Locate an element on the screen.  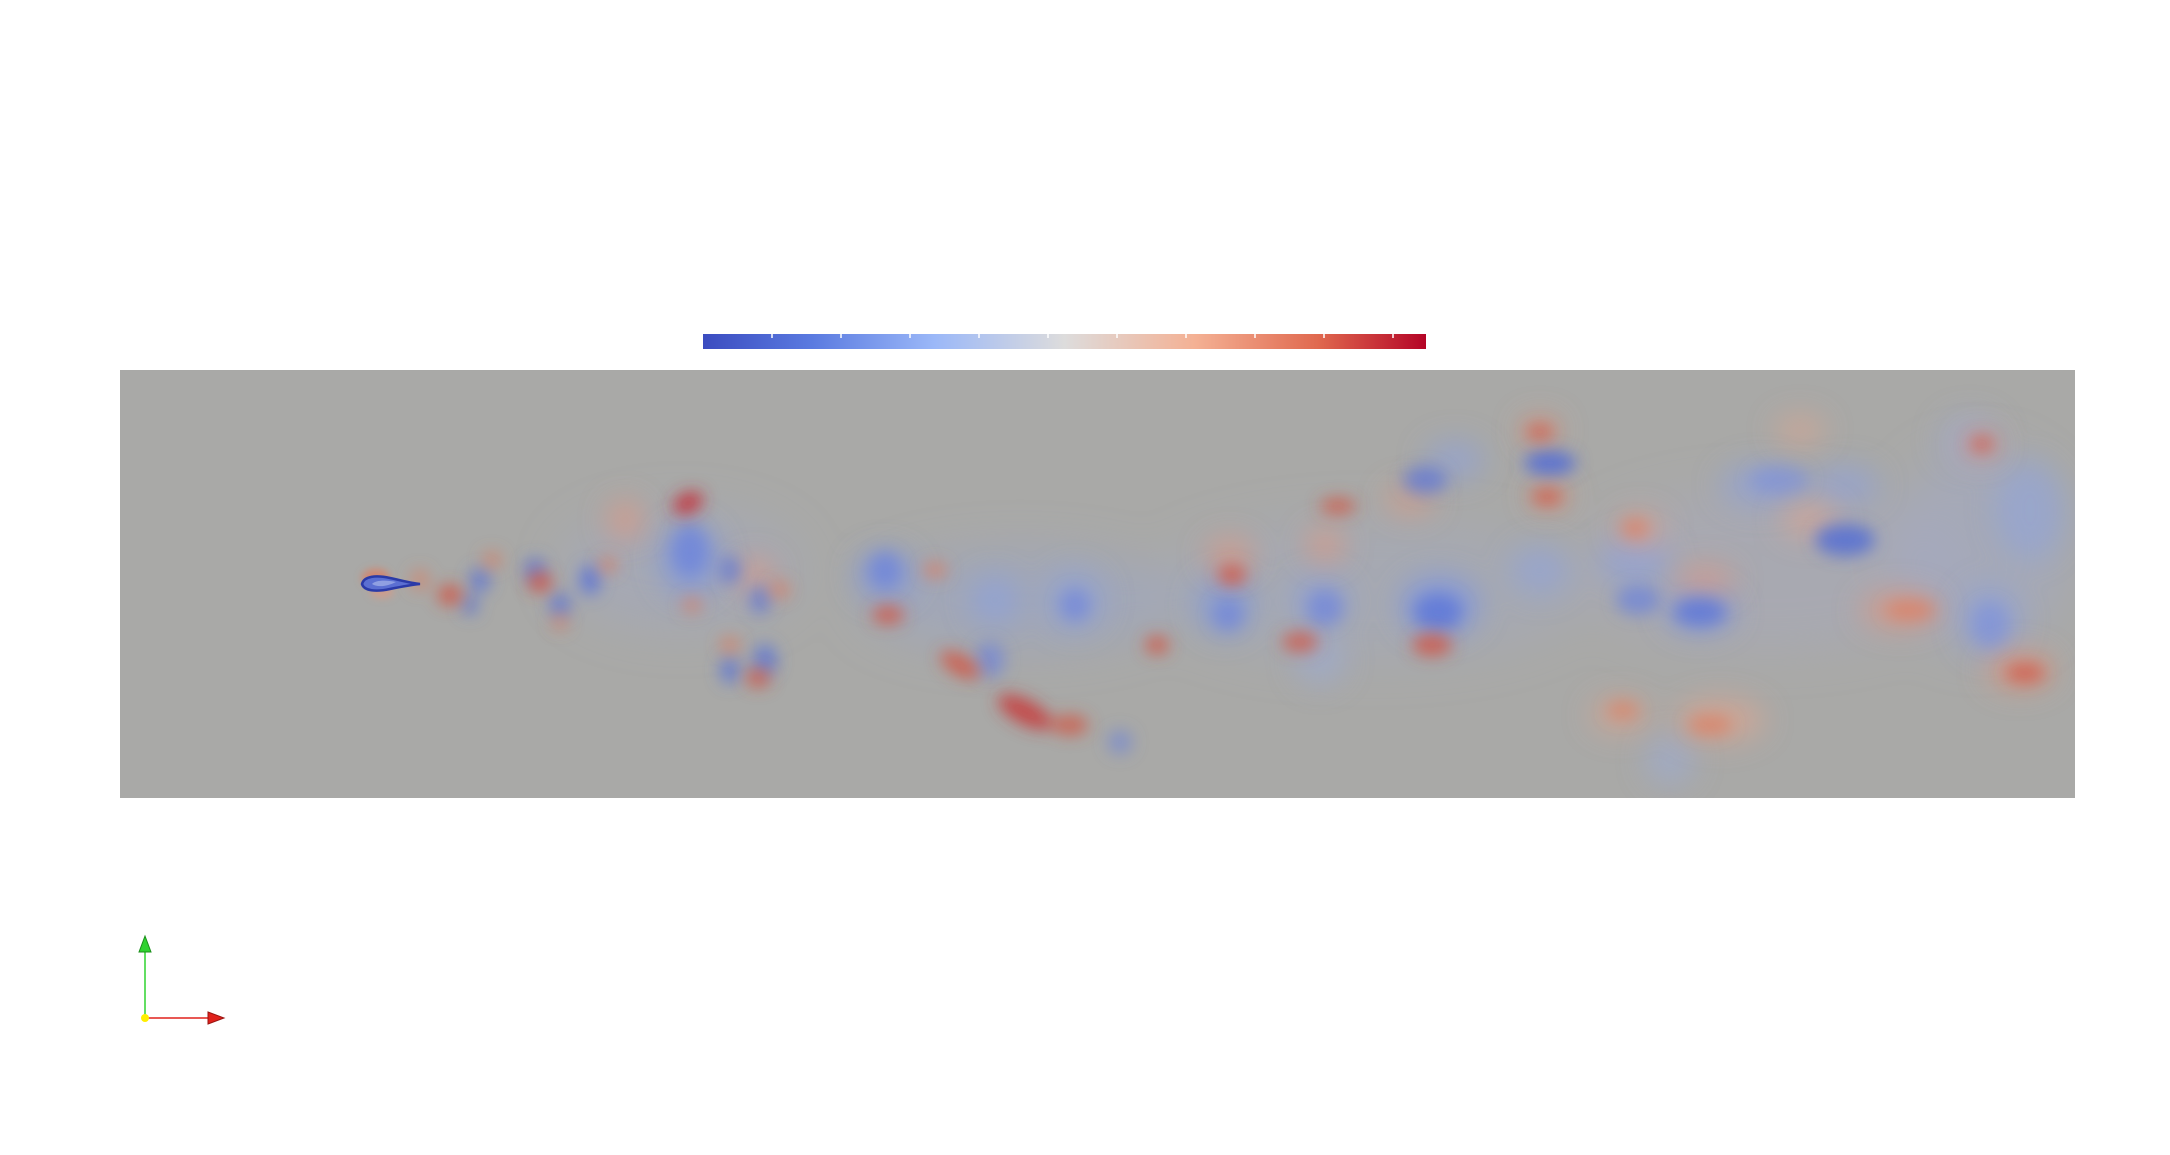
scalar-colorbar is located at coordinates (1064, 341).